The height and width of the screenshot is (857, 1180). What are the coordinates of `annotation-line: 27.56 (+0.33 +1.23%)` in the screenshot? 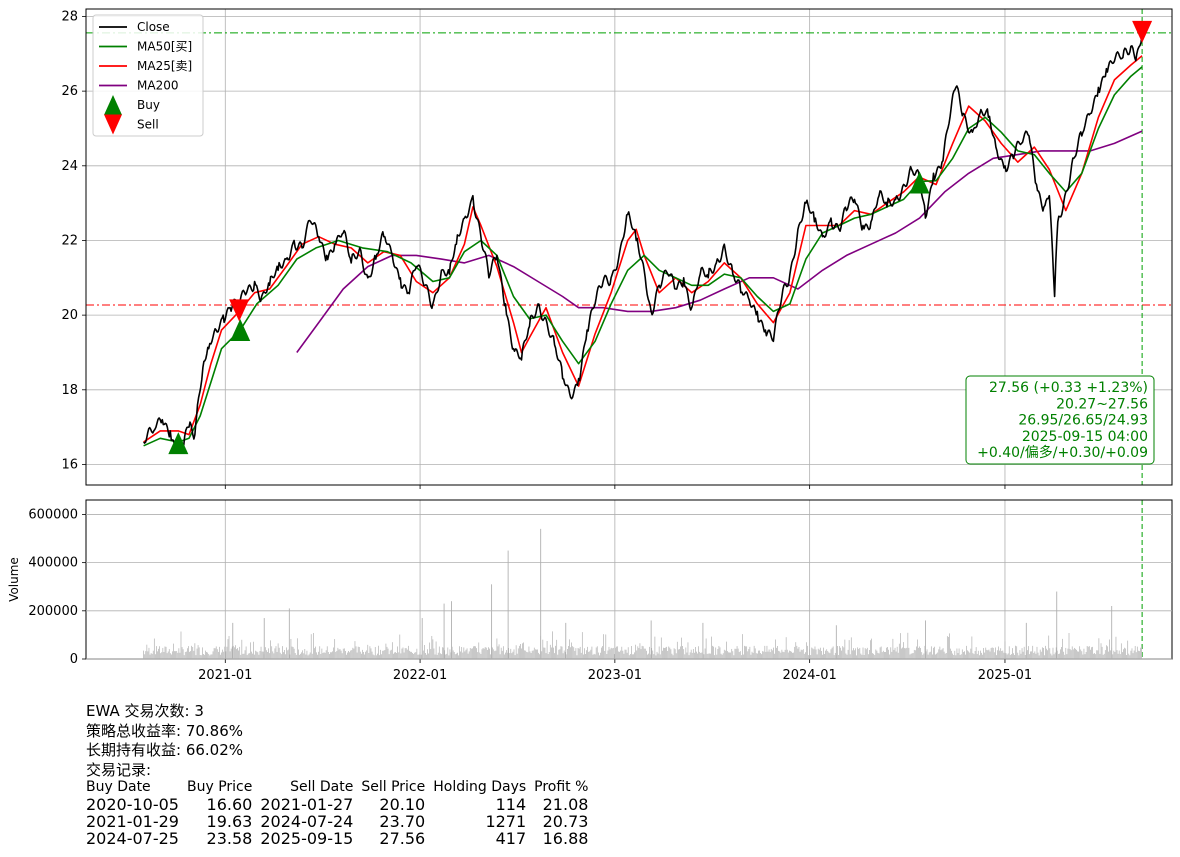 It's located at (1068, 388).